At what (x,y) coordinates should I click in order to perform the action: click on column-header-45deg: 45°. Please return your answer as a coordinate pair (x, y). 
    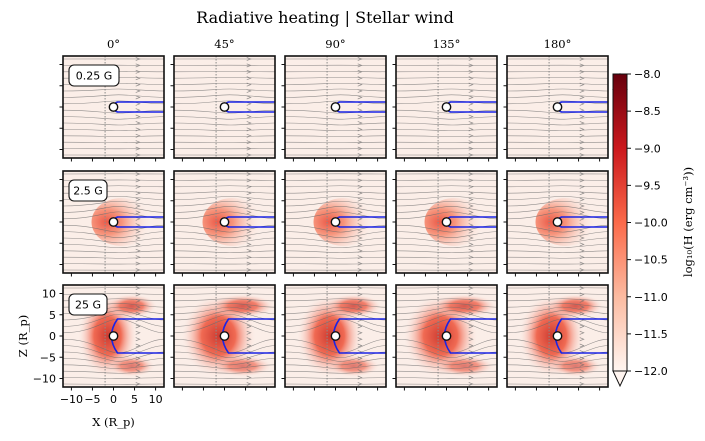
    Looking at the image, I should click on (224, 44).